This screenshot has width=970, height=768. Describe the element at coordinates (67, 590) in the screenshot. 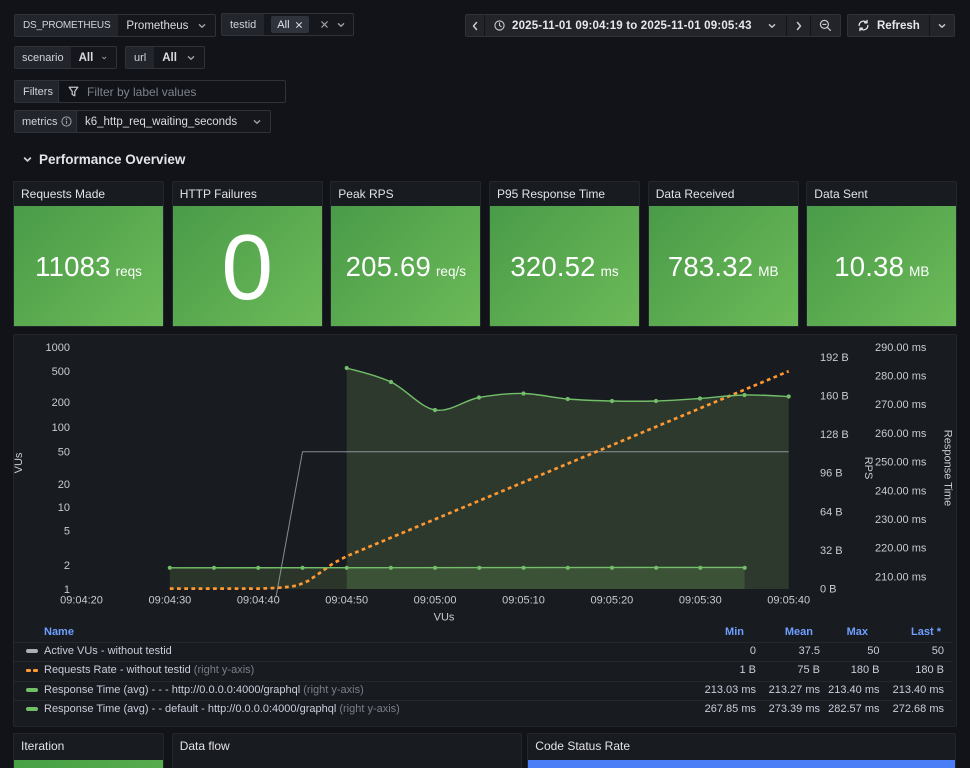

I see `svg-text: 1` at that location.